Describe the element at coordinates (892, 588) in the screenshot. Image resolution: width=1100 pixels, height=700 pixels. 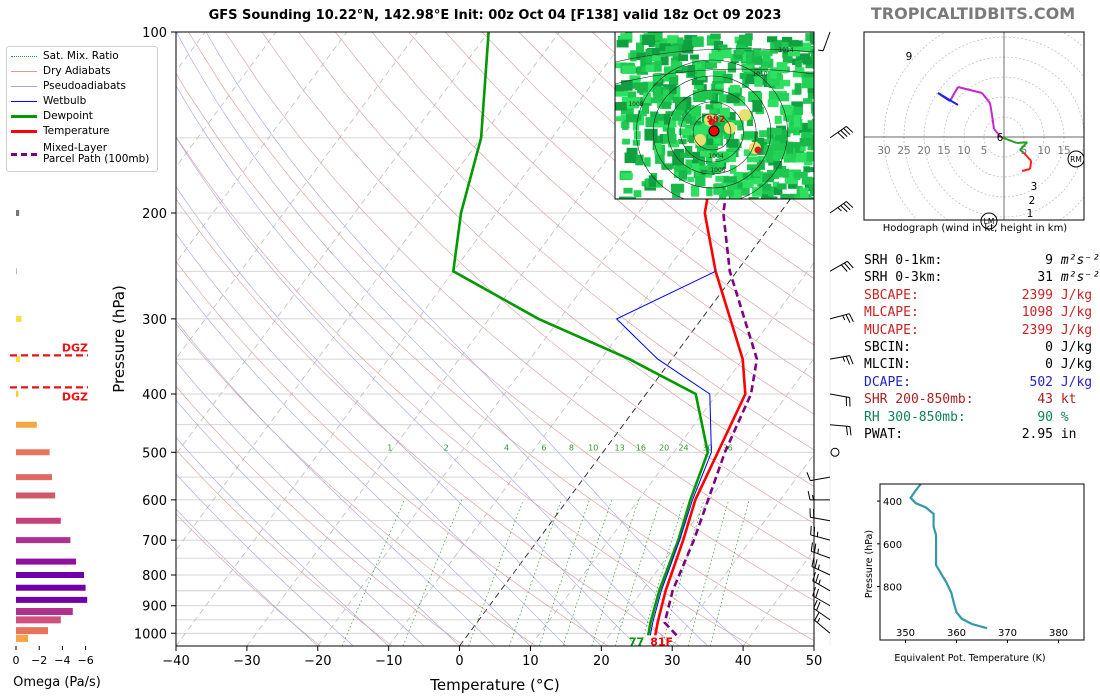
I see `theta-e-y-tick-label: 800` at that location.